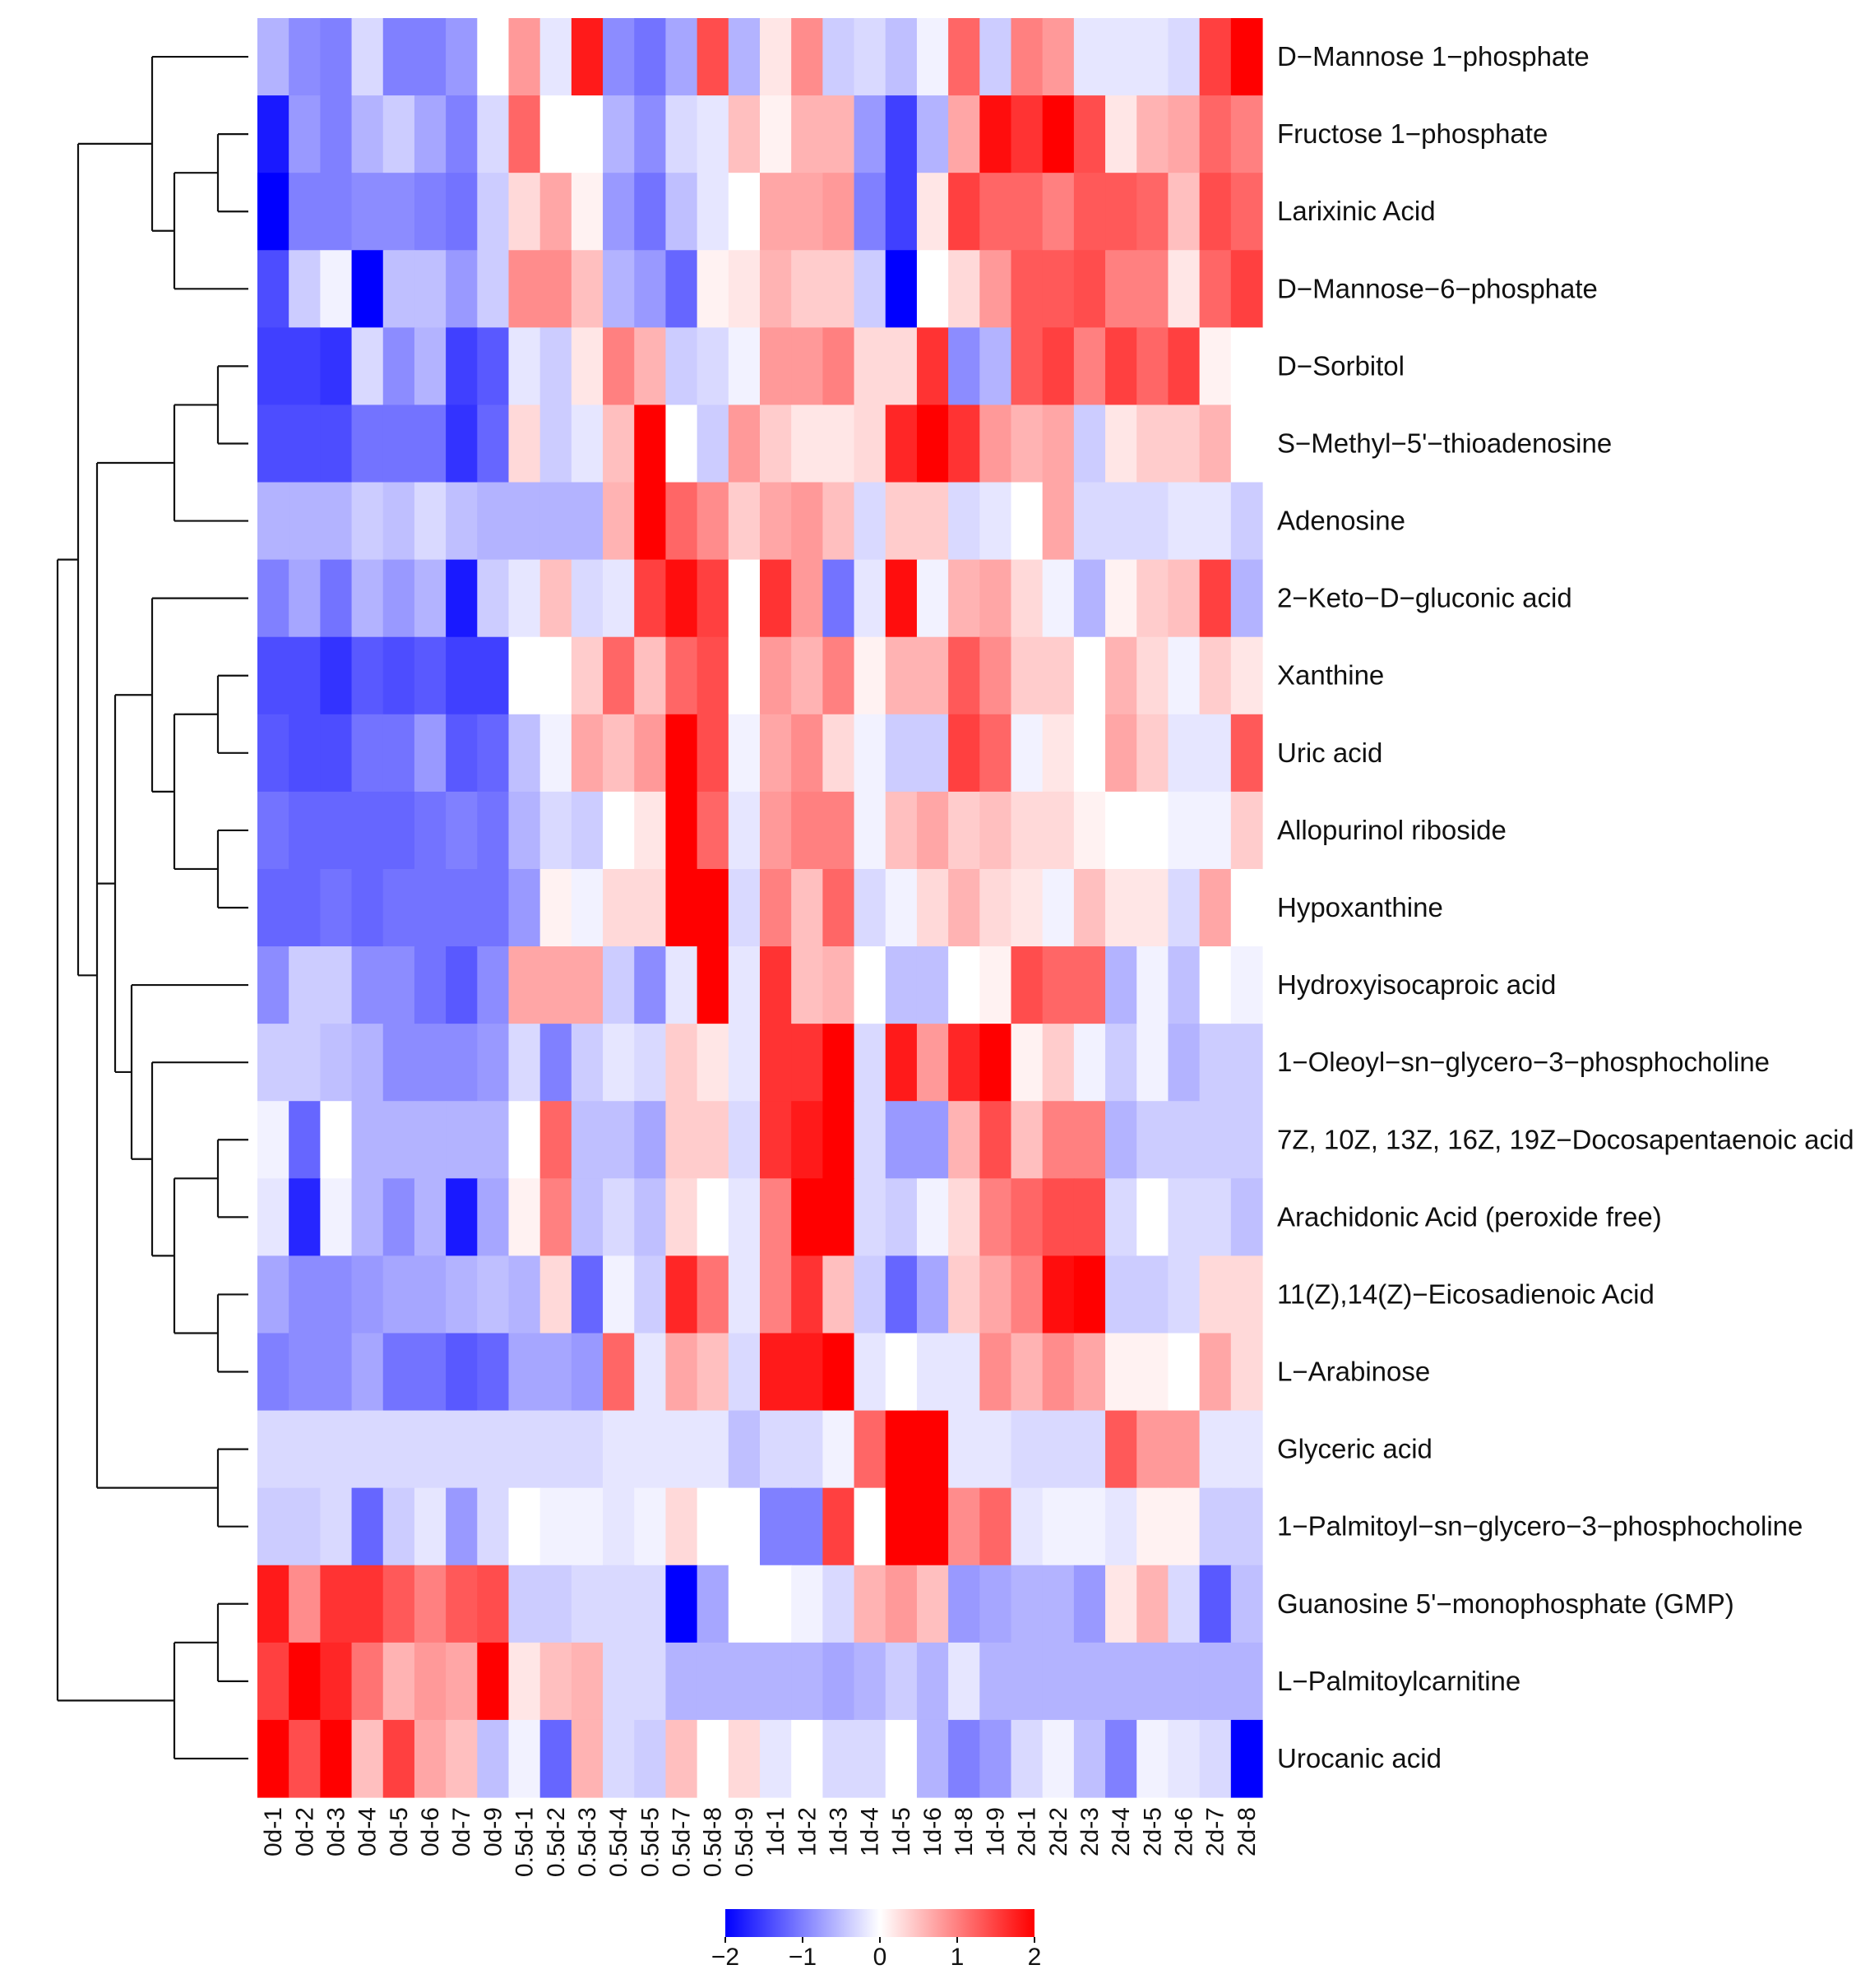  Describe the element at coordinates (1058, 1831) in the screenshot. I see `column-label: 2d-2` at that location.